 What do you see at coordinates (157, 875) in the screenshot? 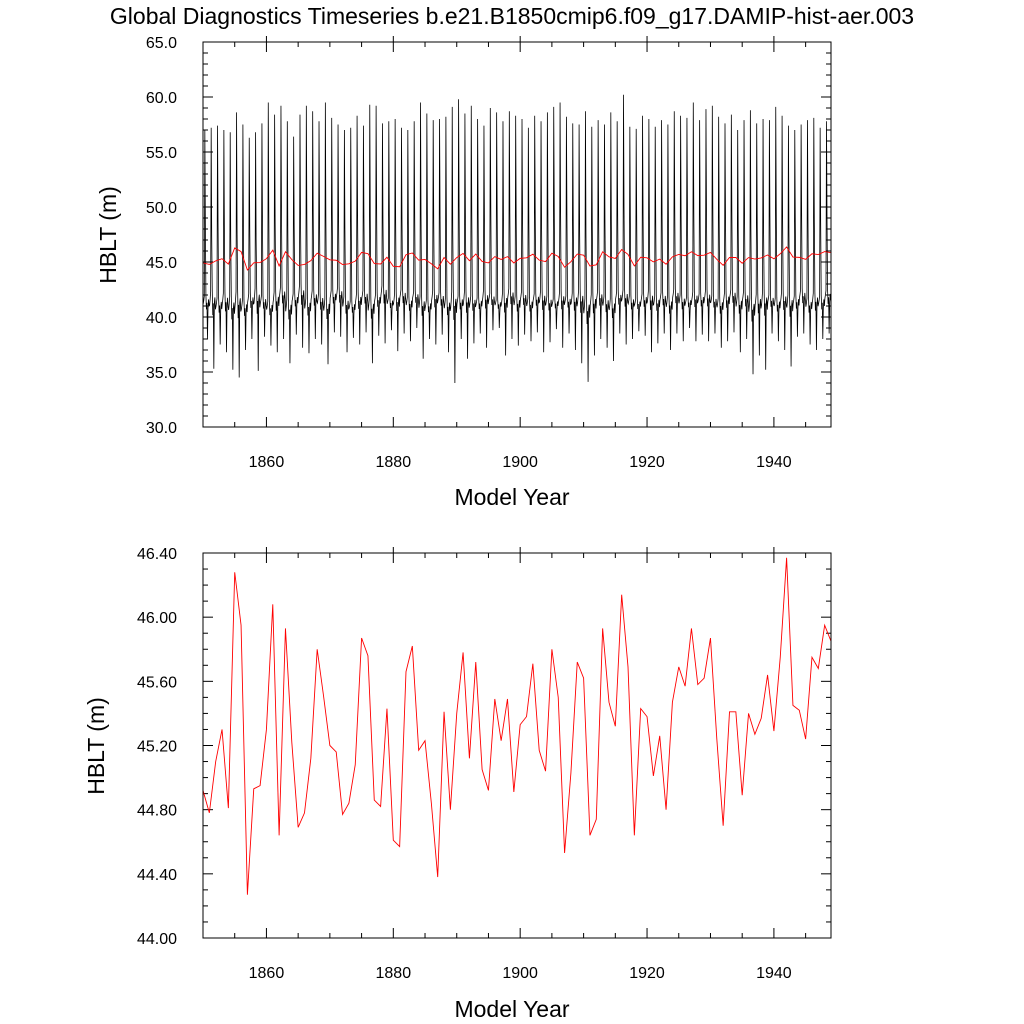
I see `bottom-y-tick-label: 44.40` at bounding box center [157, 875].